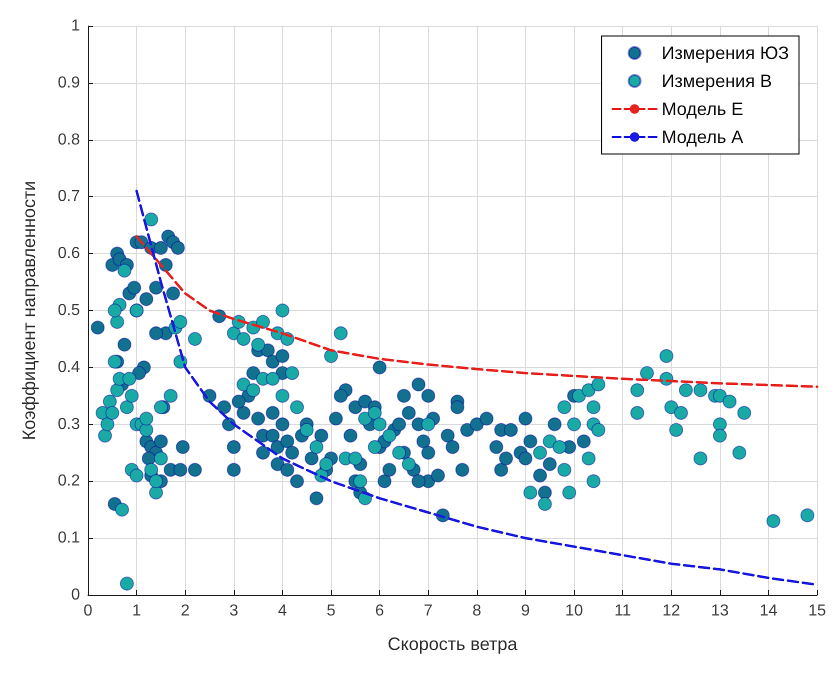 The height and width of the screenshot is (673, 837). What do you see at coordinates (428, 611) in the screenshot?
I see `x-tick-label: 7` at bounding box center [428, 611].